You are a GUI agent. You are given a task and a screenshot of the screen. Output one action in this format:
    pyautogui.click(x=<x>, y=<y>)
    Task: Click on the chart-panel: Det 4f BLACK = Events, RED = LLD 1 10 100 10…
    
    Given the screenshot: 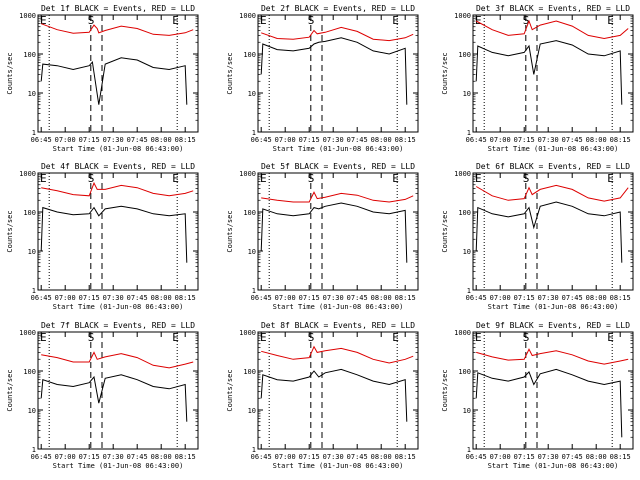 What is the action you would take?
    pyautogui.click(x=102, y=236)
    